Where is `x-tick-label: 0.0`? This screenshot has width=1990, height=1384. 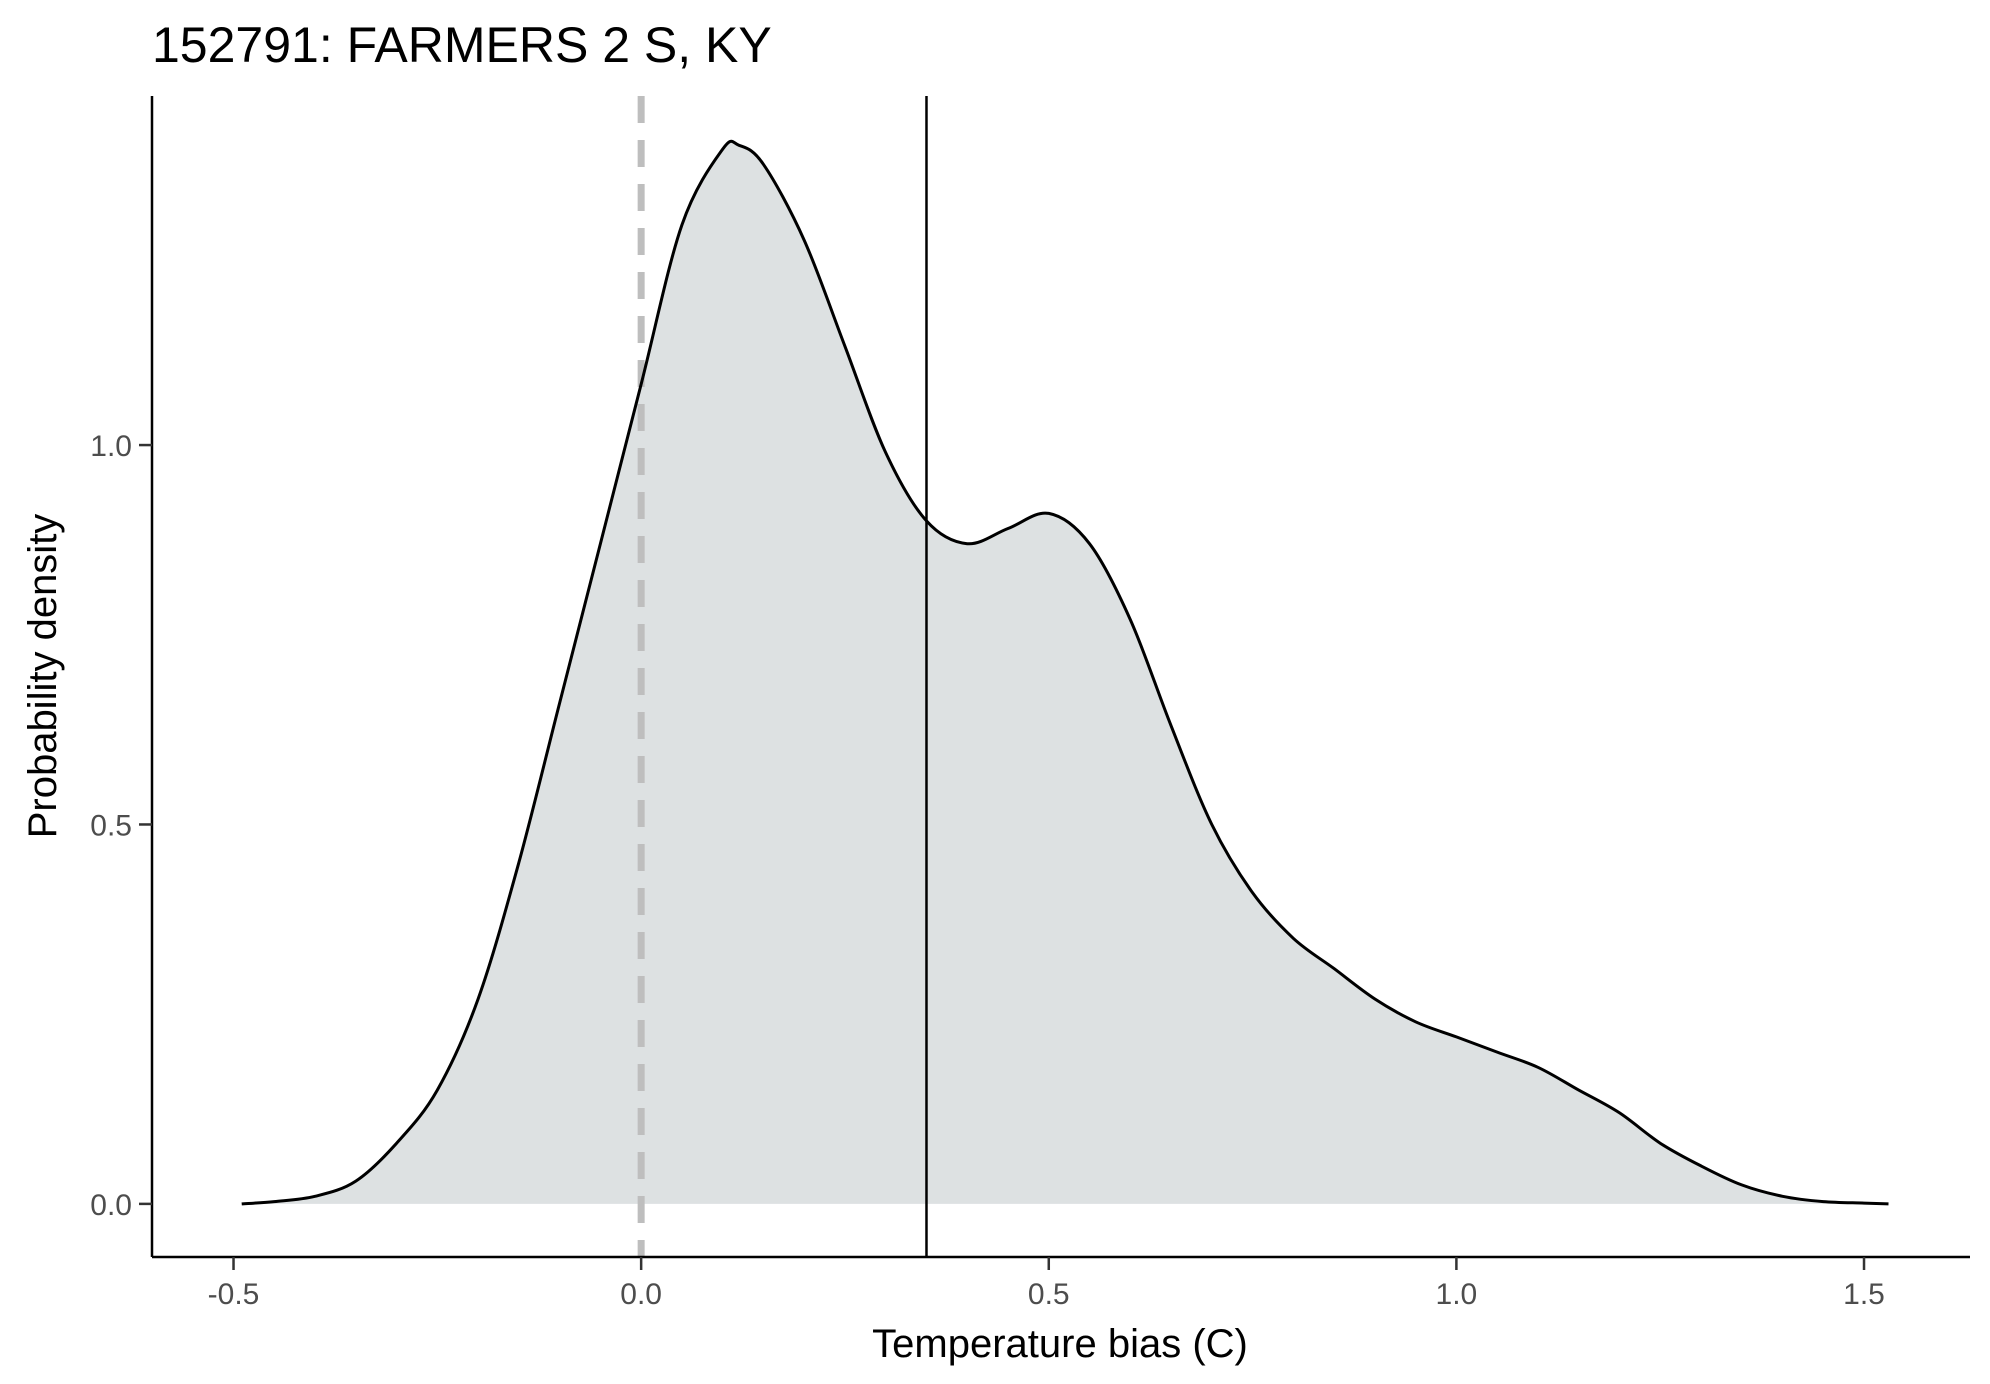
x-tick-label: 0.0 is located at coordinates (641, 1294).